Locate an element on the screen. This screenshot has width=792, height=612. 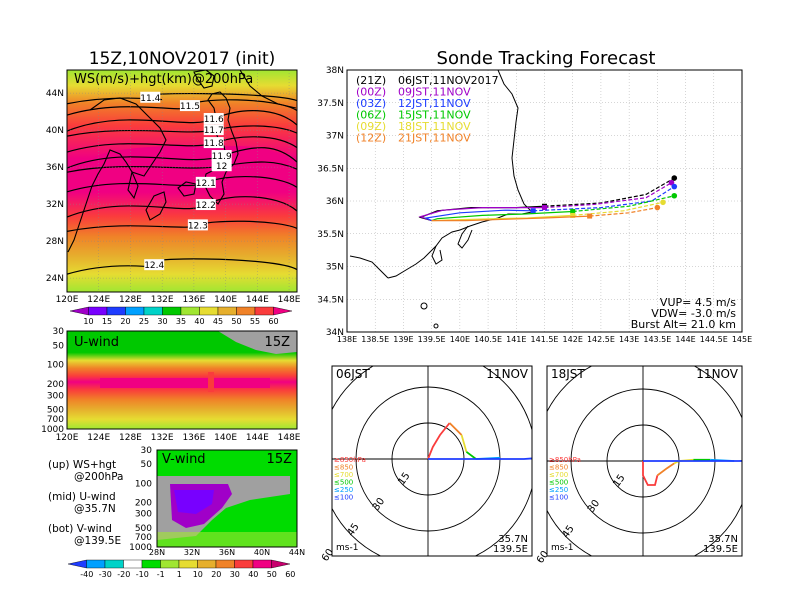
legend-line6: @139.5E is located at coordinates (97, 541).